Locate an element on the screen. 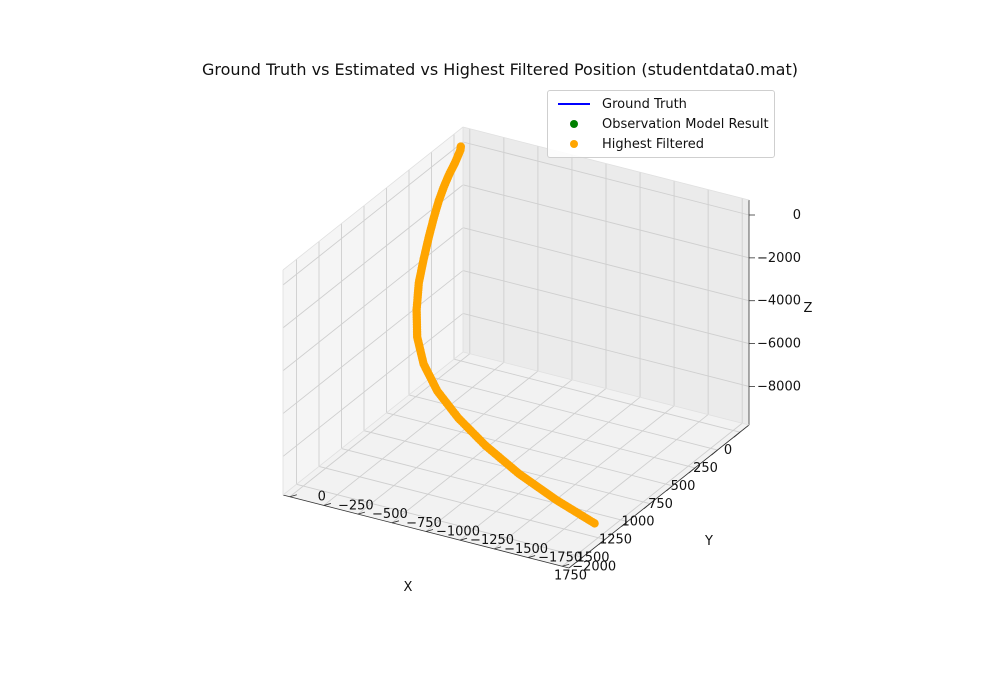  y-tick-label: 0 is located at coordinates (322, 497).